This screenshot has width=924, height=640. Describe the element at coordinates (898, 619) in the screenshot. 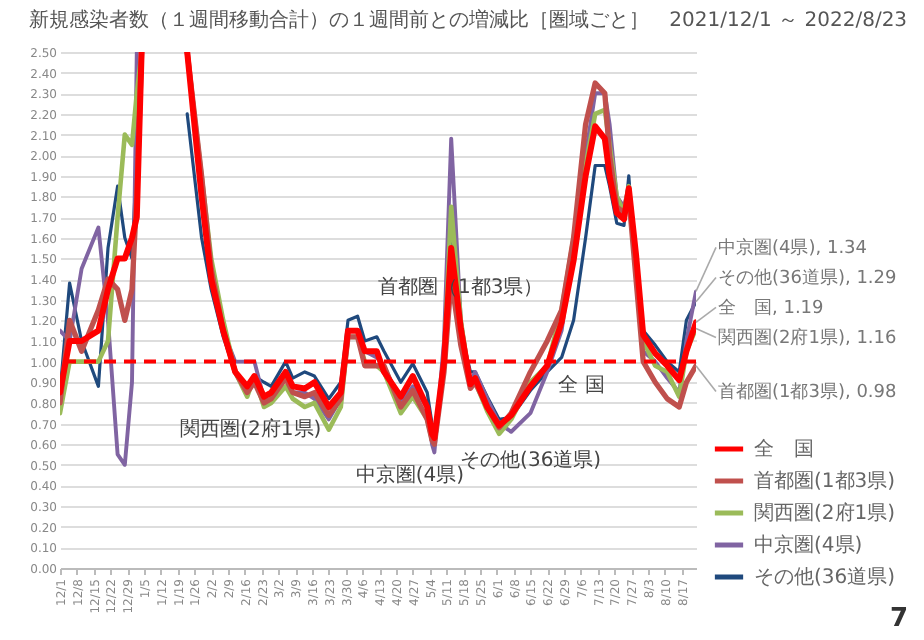

I see `text: 7` at that location.